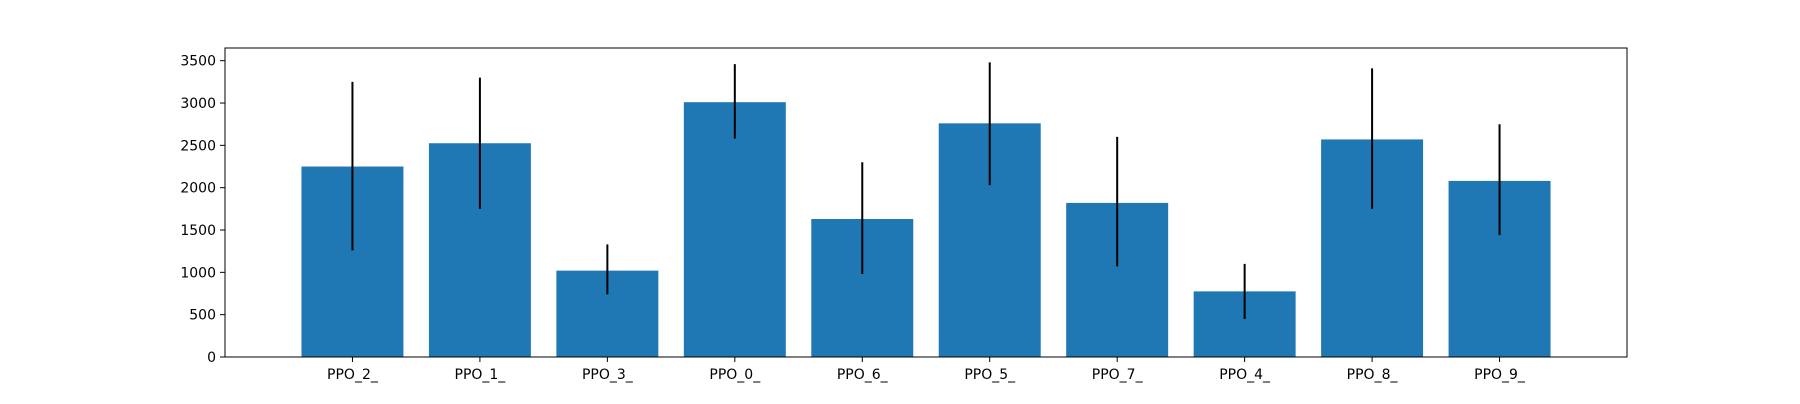 Image resolution: width=1800 pixels, height=404 pixels. What do you see at coordinates (198, 231) in the screenshot?
I see `y-tick-label: 1500` at bounding box center [198, 231].